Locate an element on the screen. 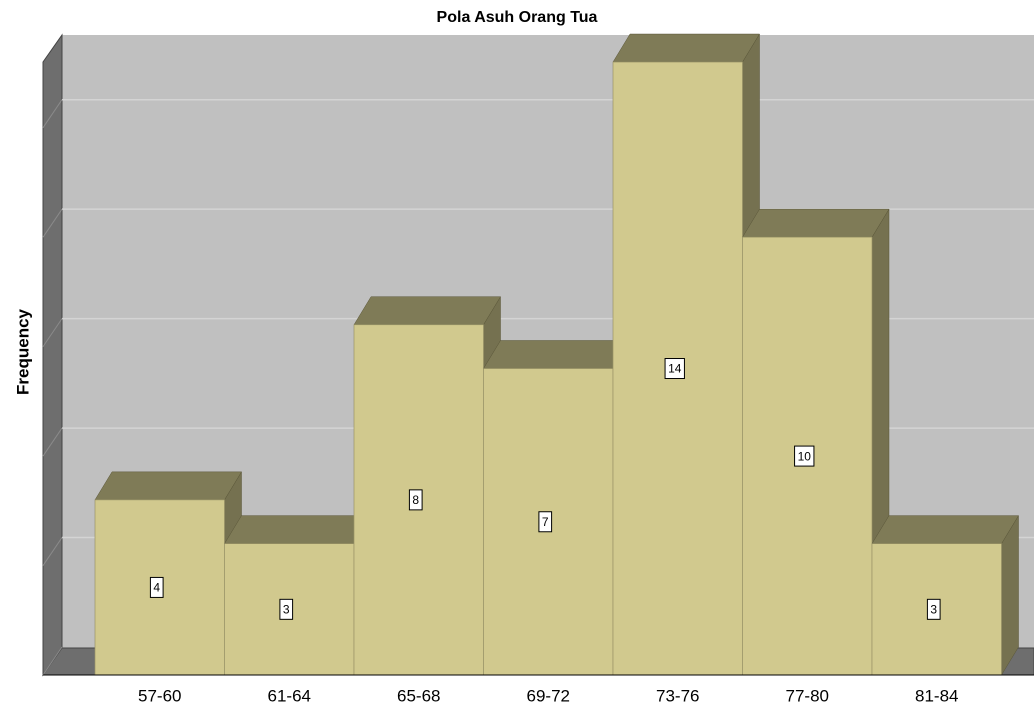 The width and height of the screenshot is (1034, 712). x-tick-label: 65-68 is located at coordinates (418, 695).